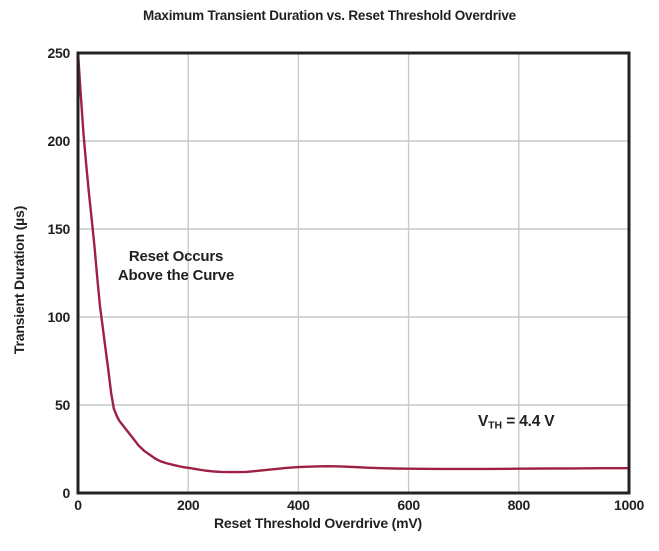 This screenshot has width=659, height=551. What do you see at coordinates (495, 425) in the screenshot?
I see `vth-subscript: TH` at bounding box center [495, 425].